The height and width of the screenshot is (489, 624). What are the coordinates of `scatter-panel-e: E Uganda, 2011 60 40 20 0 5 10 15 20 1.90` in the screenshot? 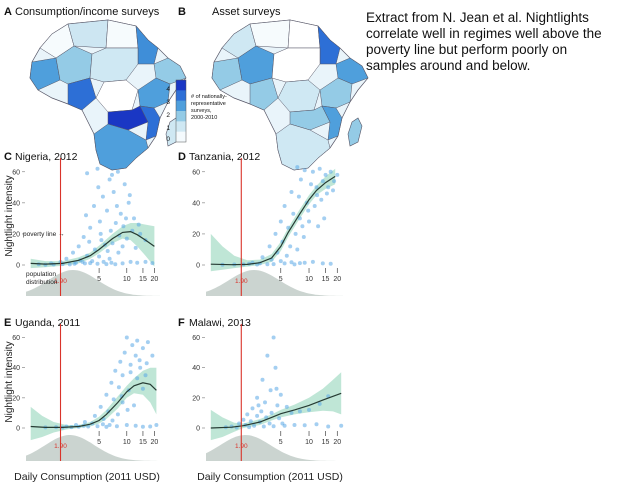 It's located at (82, 389).